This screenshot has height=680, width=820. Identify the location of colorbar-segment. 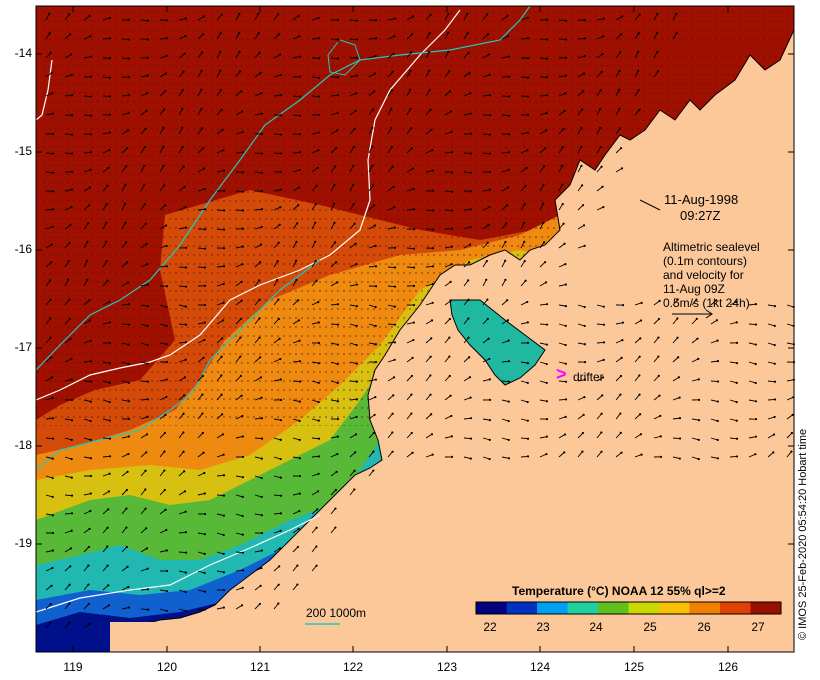
(735, 608).